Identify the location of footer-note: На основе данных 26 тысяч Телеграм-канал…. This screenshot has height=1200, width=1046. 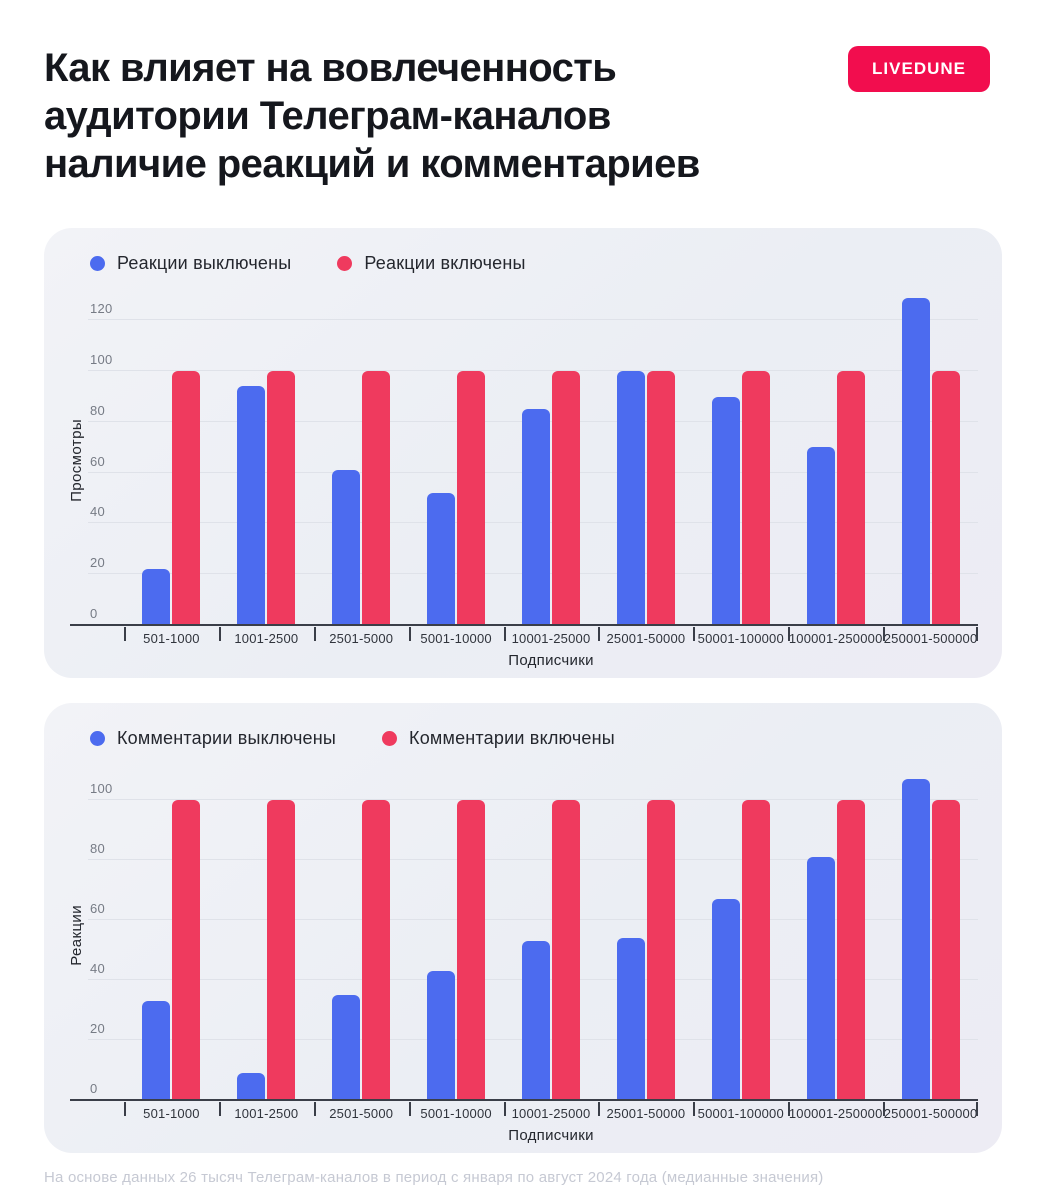
(434, 1177).